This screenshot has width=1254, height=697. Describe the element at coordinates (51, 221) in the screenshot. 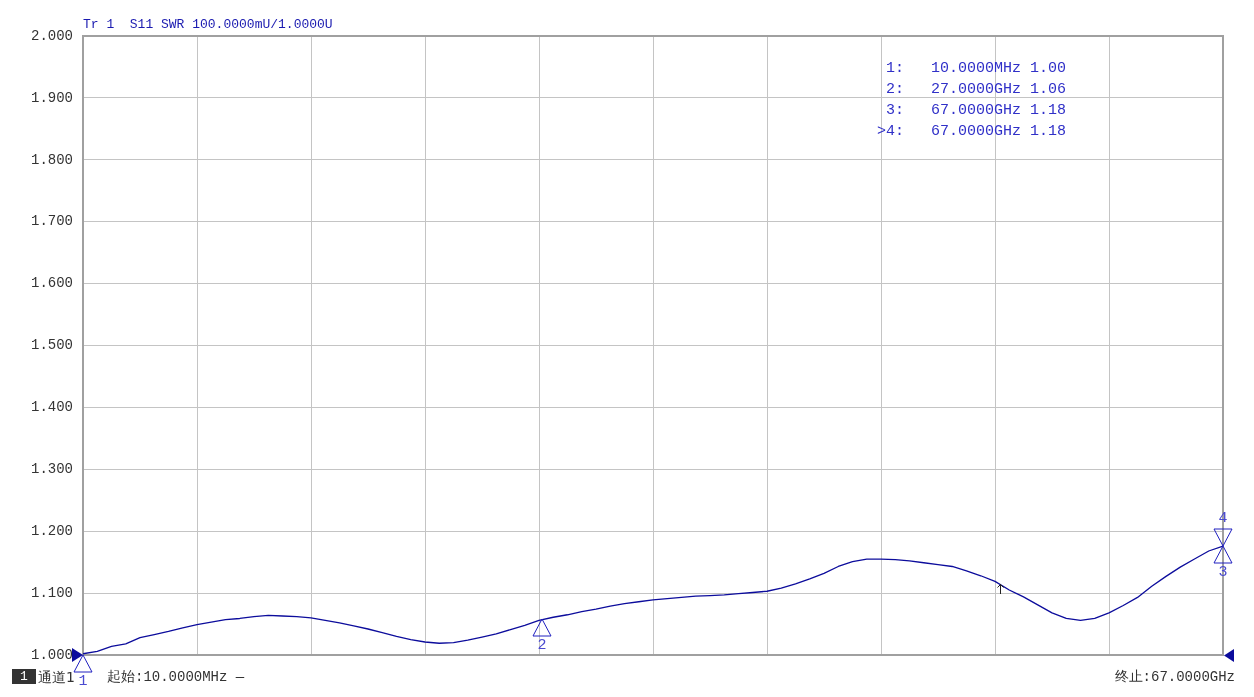

I see `y-tick-label: 1.700` at that location.